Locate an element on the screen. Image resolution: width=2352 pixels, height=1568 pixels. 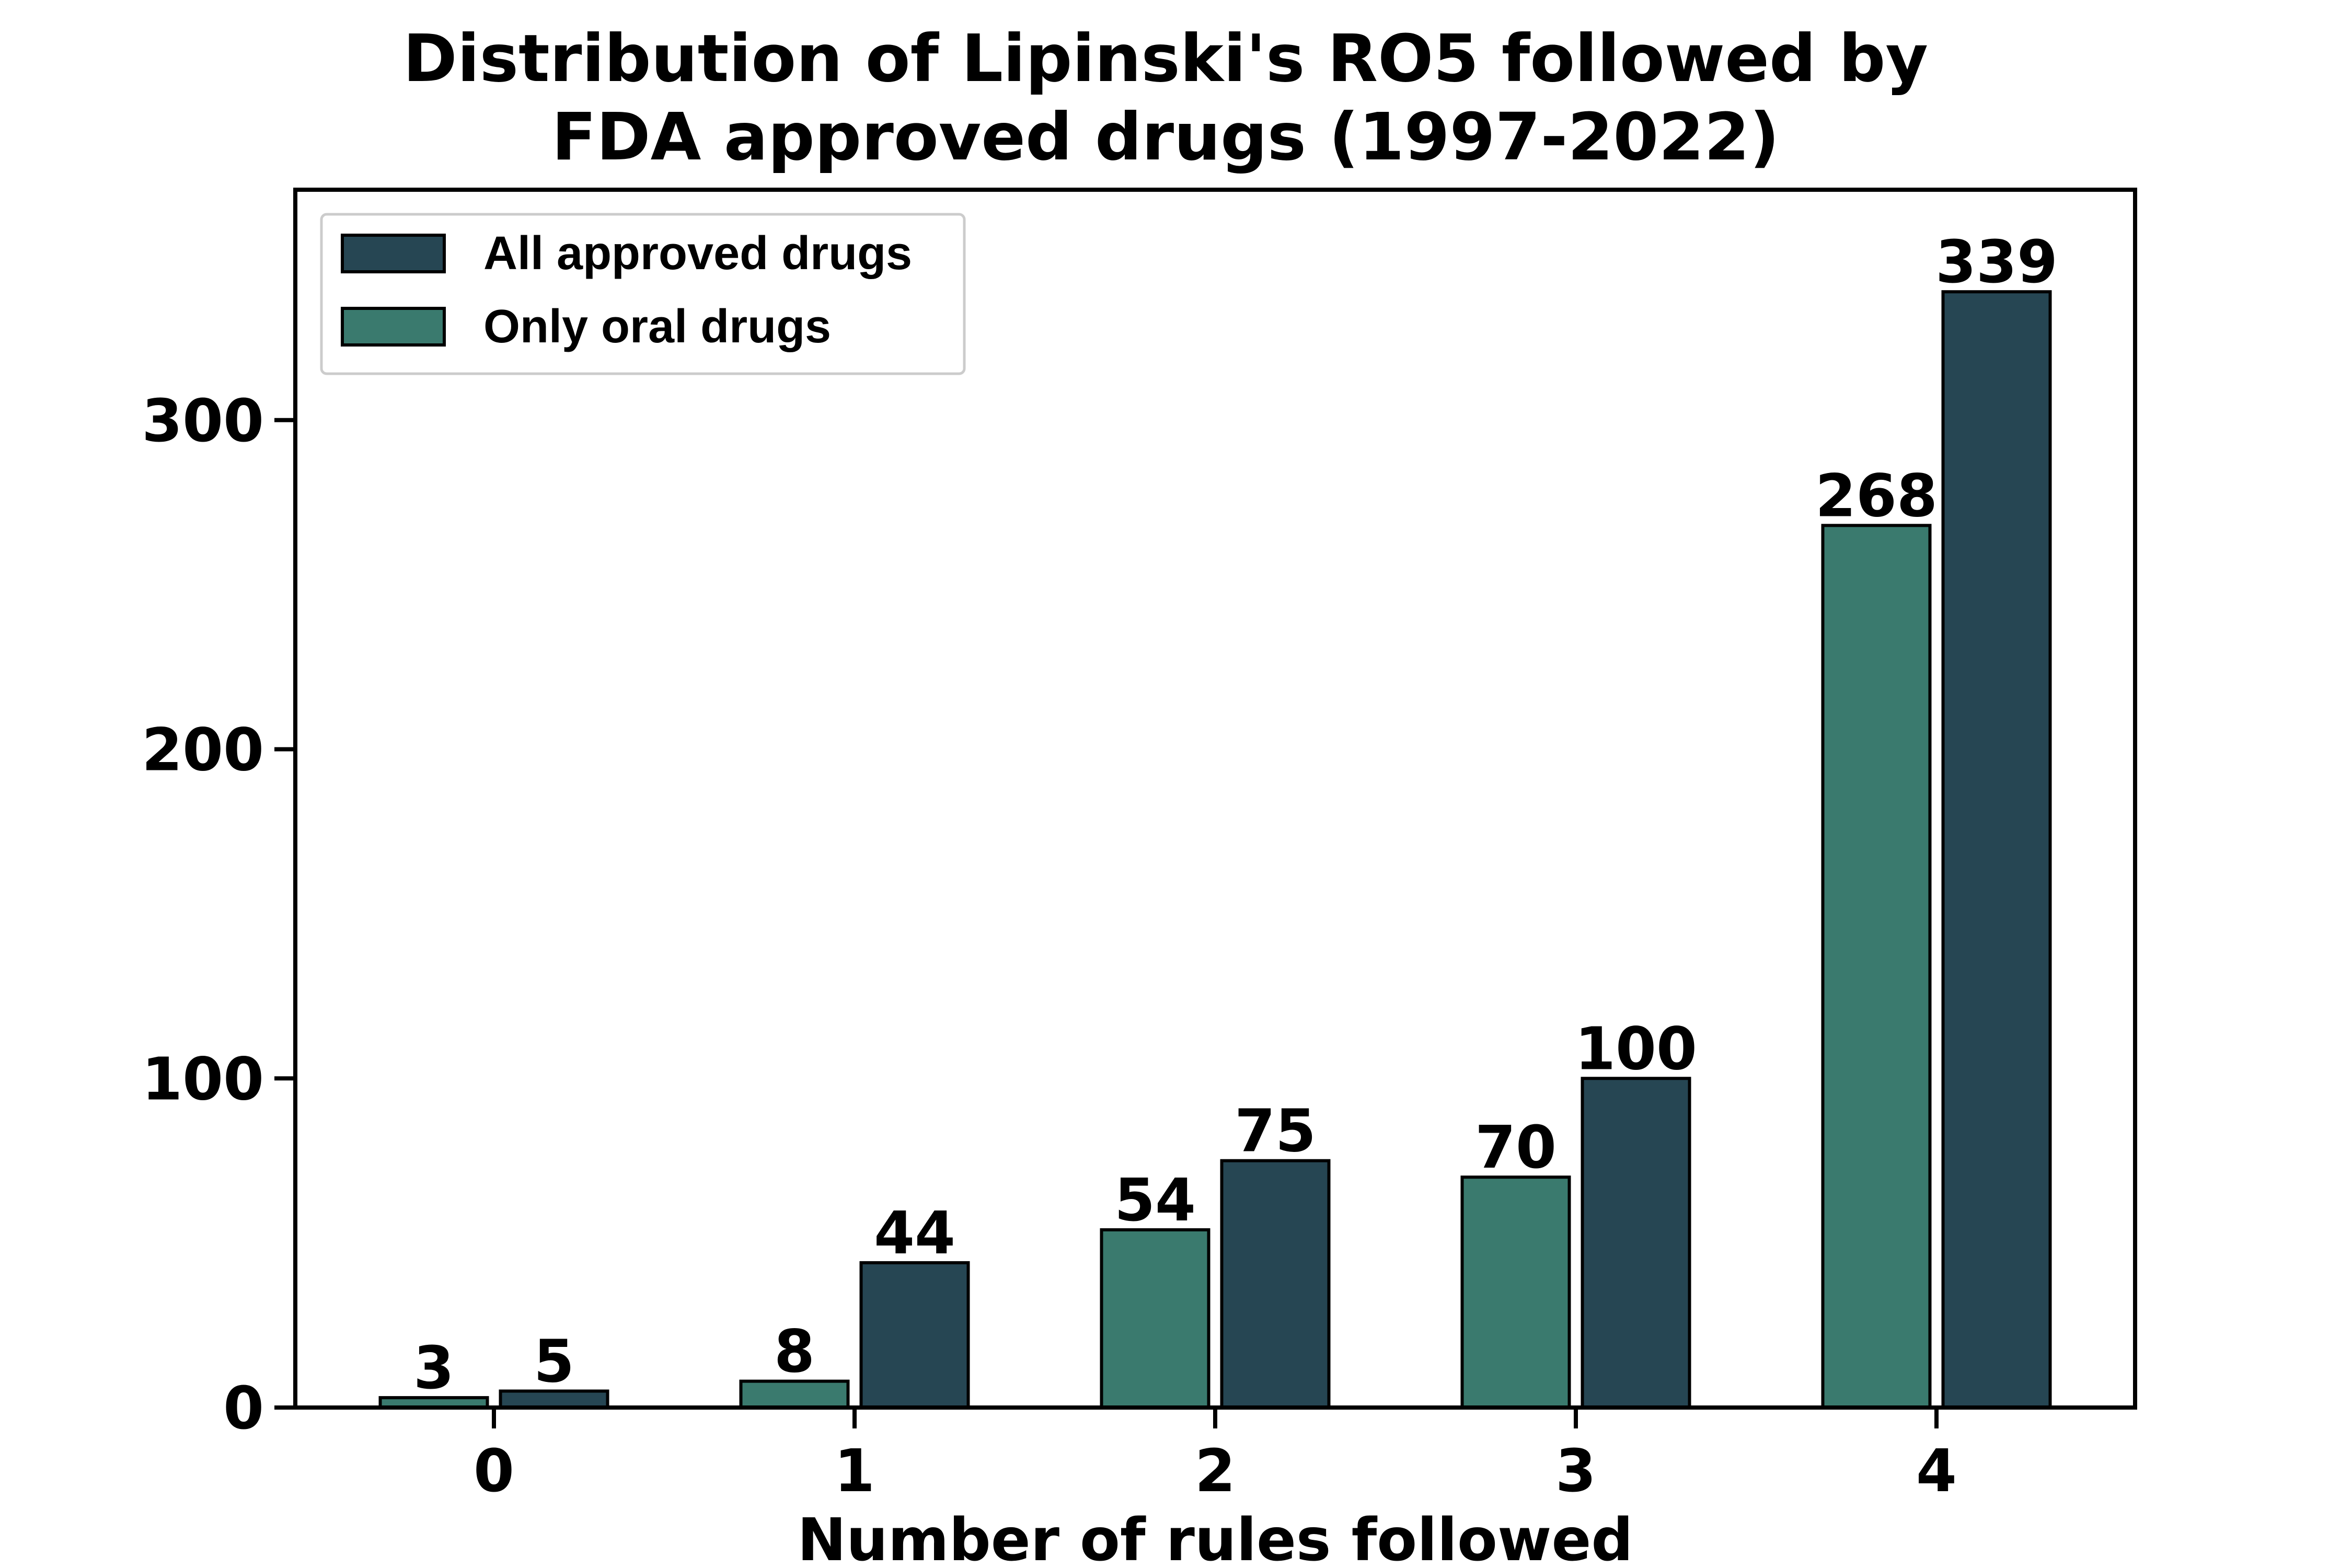
y-axis: 0 100 200 300 is located at coordinates (218, 915).